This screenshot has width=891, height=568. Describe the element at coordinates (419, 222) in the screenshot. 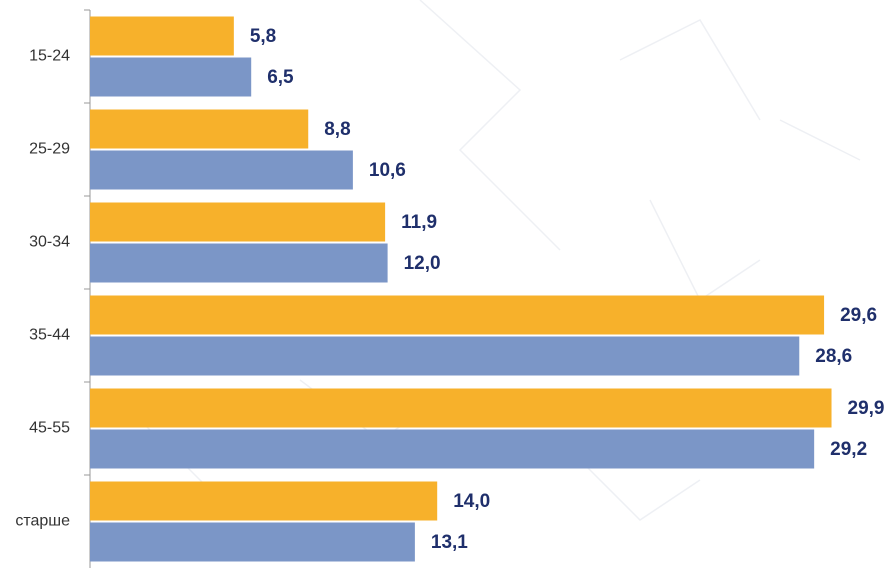

I see `value-label: 11,9` at that location.